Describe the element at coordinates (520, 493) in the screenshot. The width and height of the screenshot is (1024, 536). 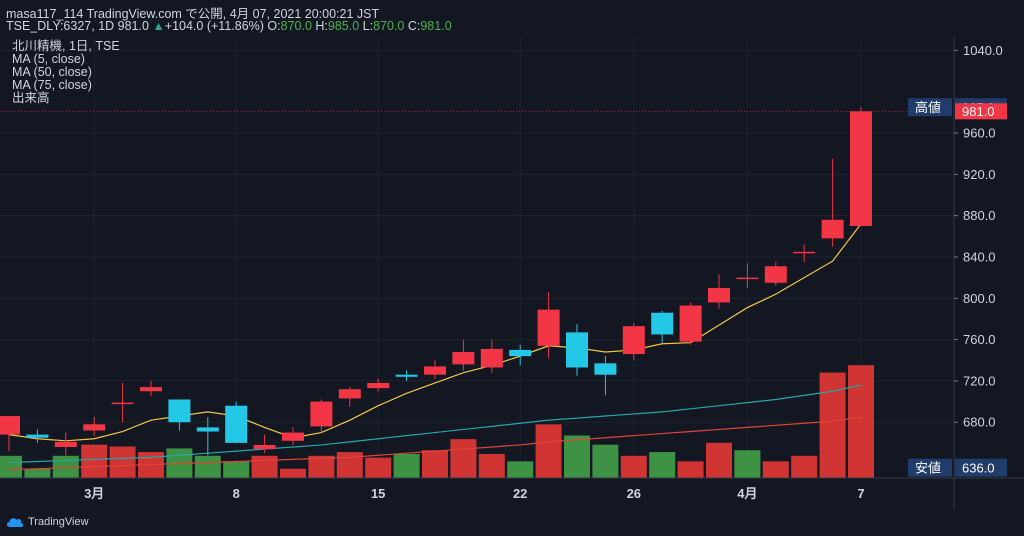
I see `x-tick-label: 22` at that location.